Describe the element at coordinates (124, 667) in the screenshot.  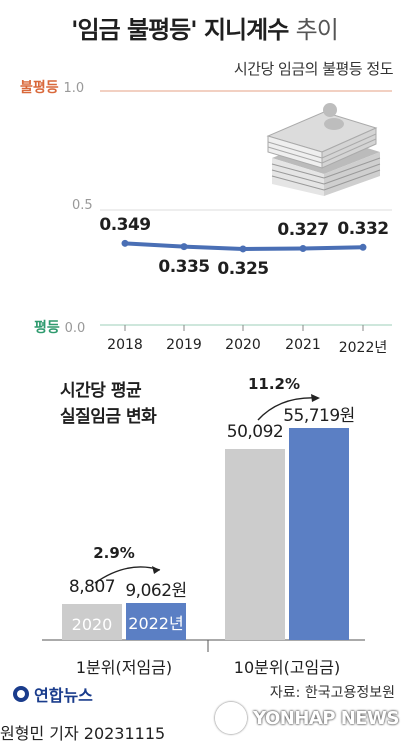
I see `group-label: 1분위(저임금)` at that location.